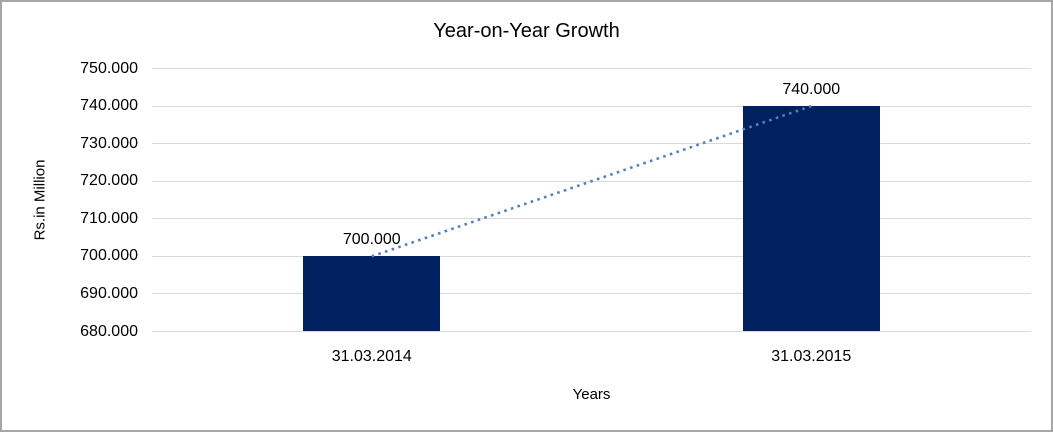 Image resolution: width=1053 pixels, height=432 pixels. Describe the element at coordinates (371, 240) in the screenshot. I see `bar-data-label: 700.000` at that location.